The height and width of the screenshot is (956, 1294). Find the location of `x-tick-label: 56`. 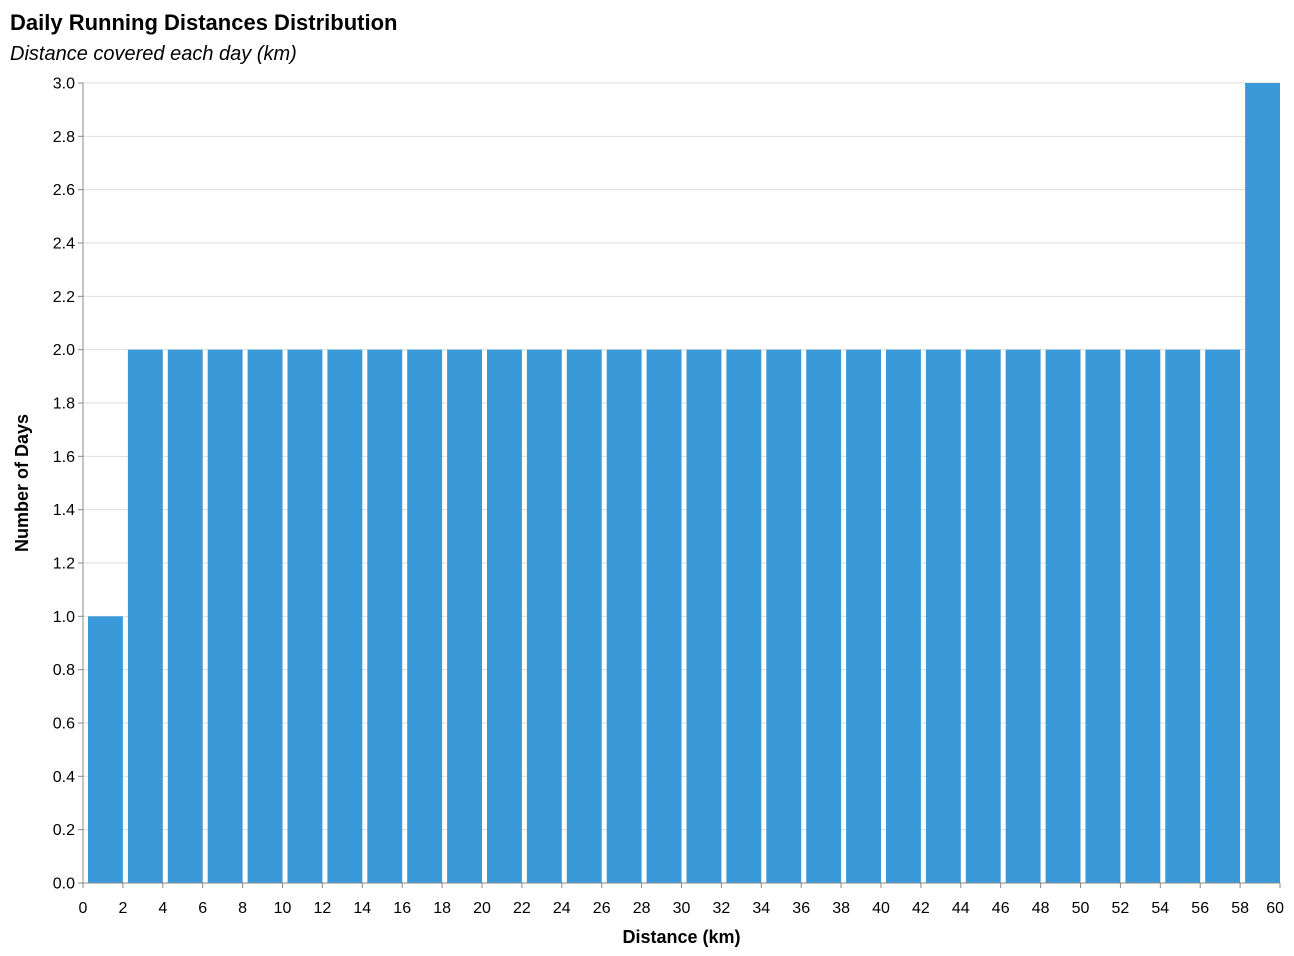

x-tick-label: 56 is located at coordinates (1200, 908).